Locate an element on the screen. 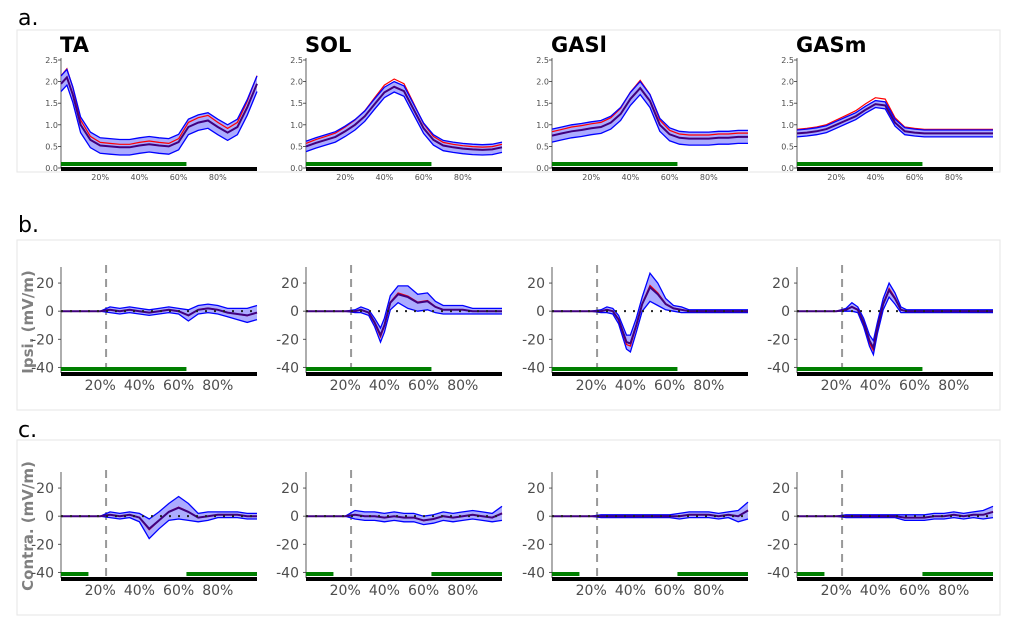  row-b-panel-gasl: 20 0 -20 -40 20% 40% 60% 80% is located at coordinates (635, 329).